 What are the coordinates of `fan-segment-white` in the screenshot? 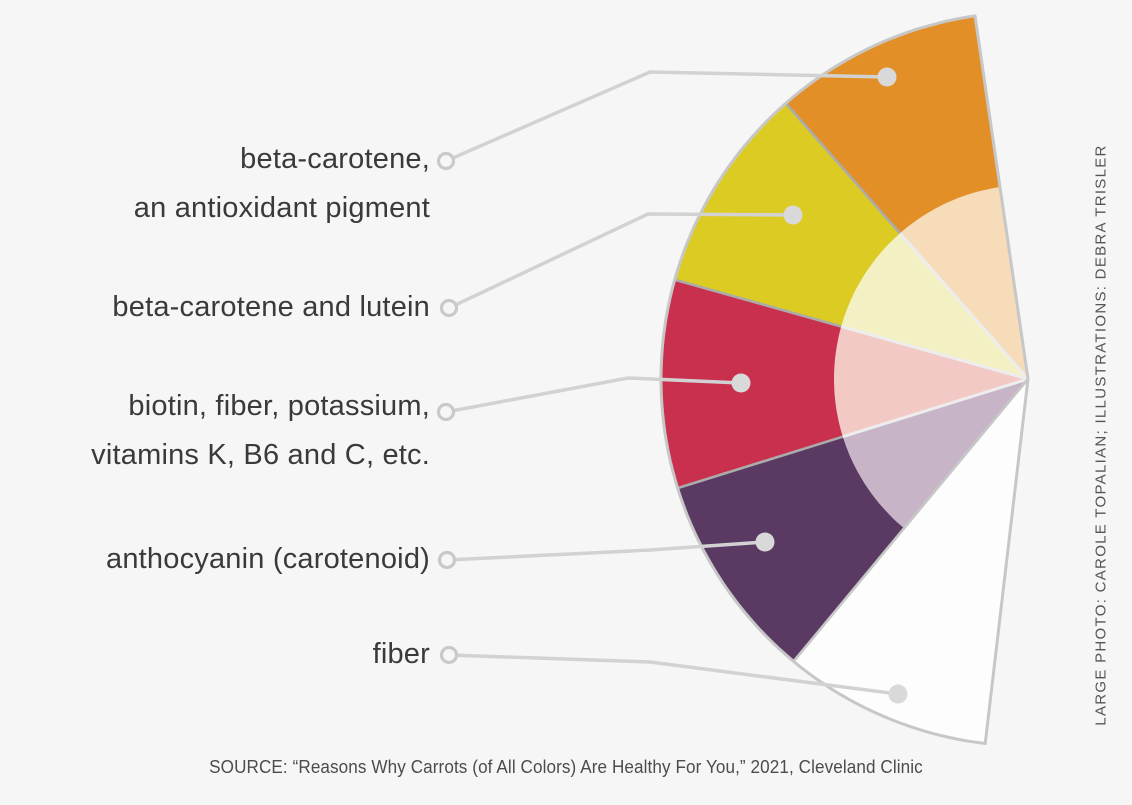 It's located at (910, 561).